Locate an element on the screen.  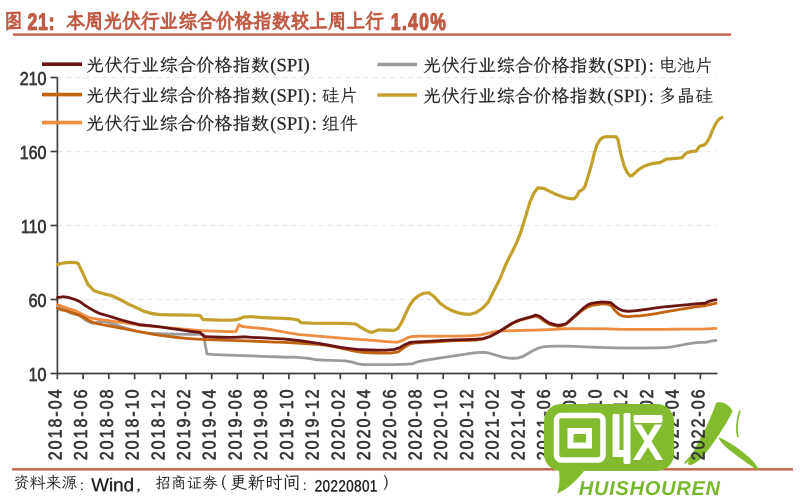
svg-text: 2020-10 is located at coordinates (440, 424).